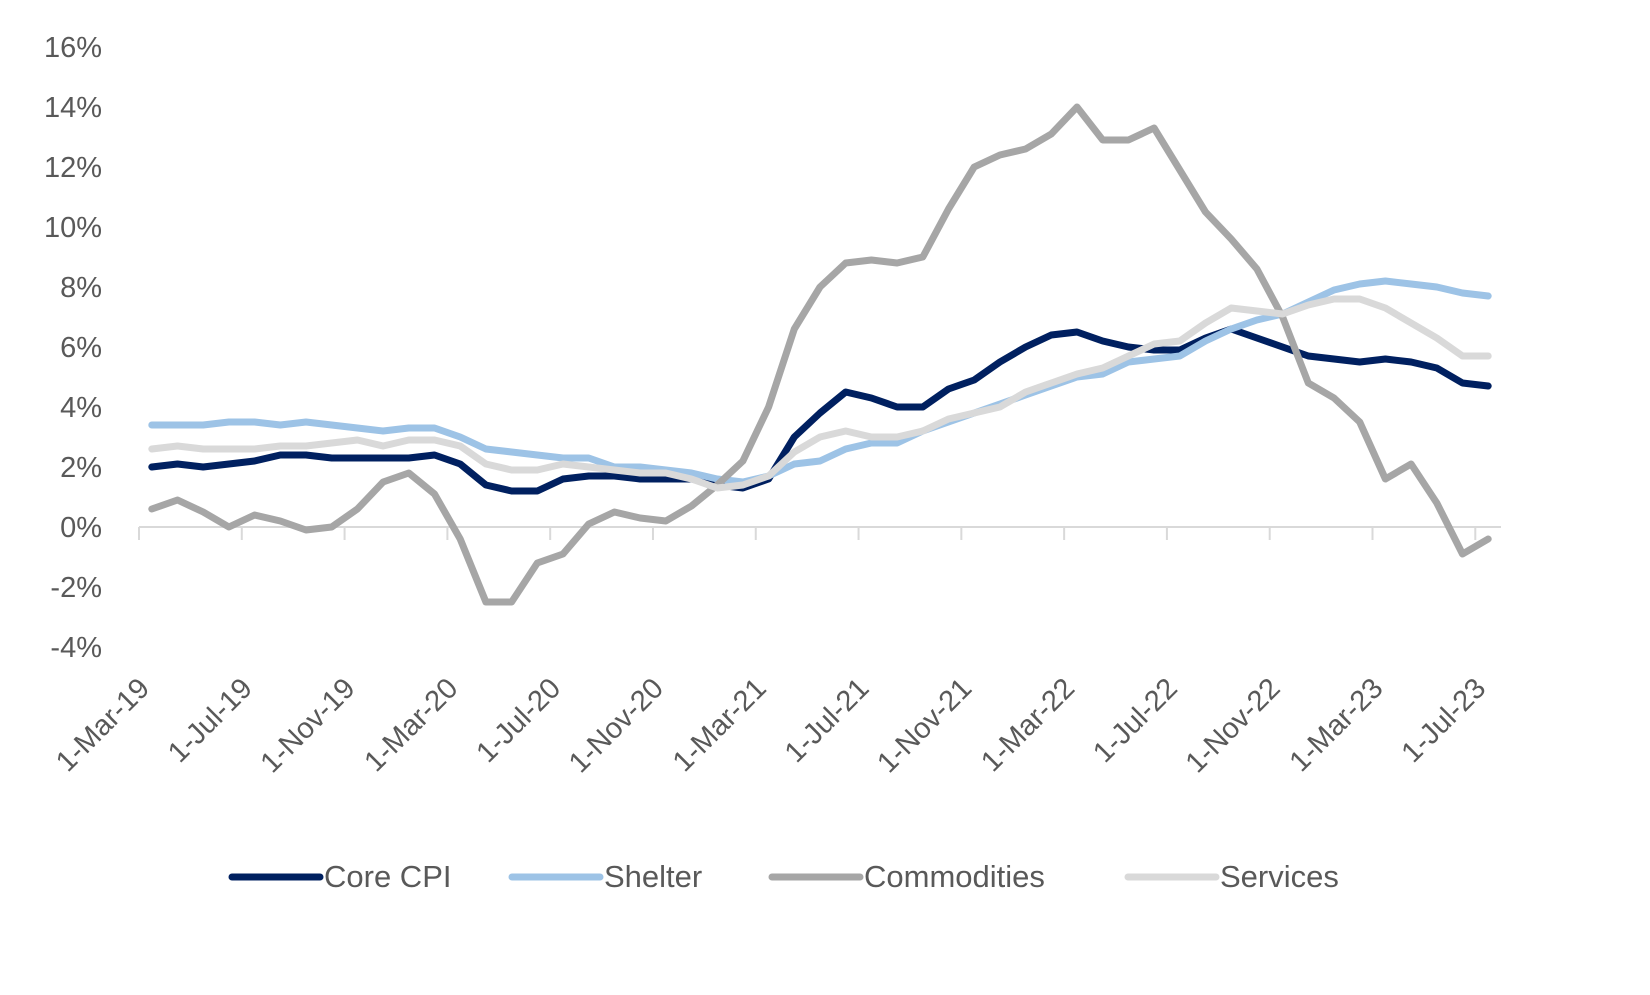  I want to click on y-tick-label: 12%, so click(73, 168).